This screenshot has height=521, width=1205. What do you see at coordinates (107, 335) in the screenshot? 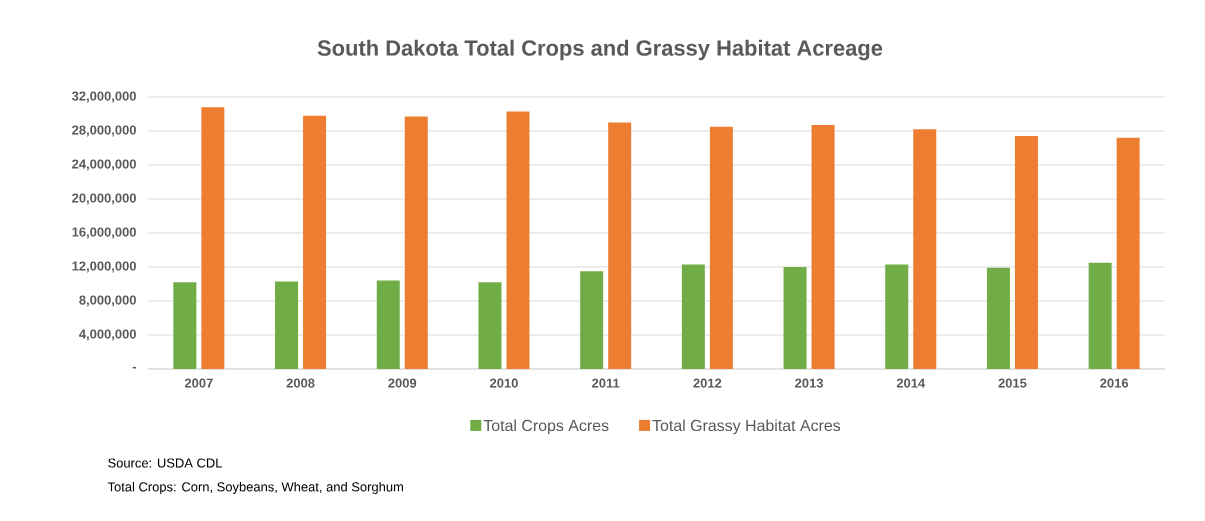
I see `y-tick-label: 4,000,000` at bounding box center [107, 335].